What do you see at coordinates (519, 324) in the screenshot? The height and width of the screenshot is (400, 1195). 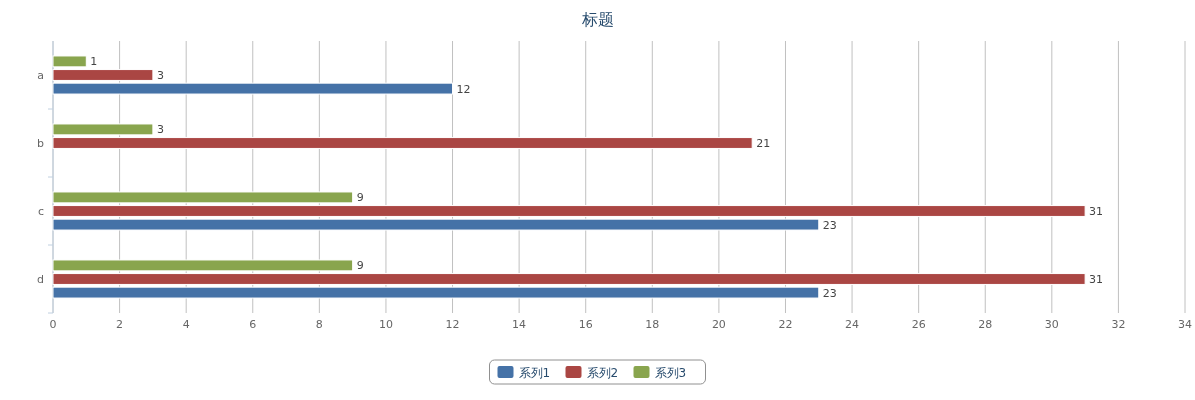 I see `x-tick-label: 14` at bounding box center [519, 324].